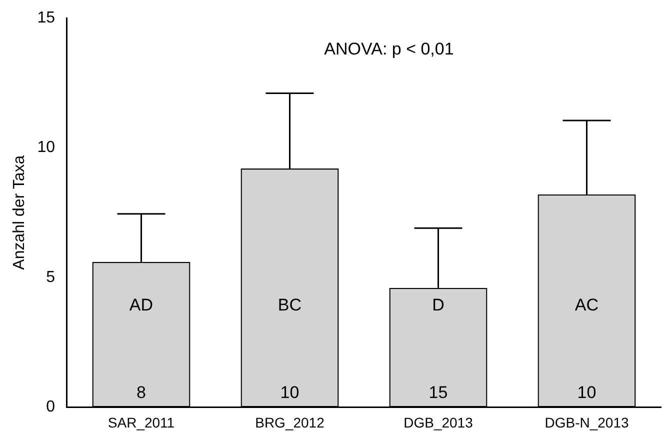 The image size is (663, 444). Describe the element at coordinates (586, 422) in the screenshot. I see `x-tick-label: DGB-N_2013` at that location.